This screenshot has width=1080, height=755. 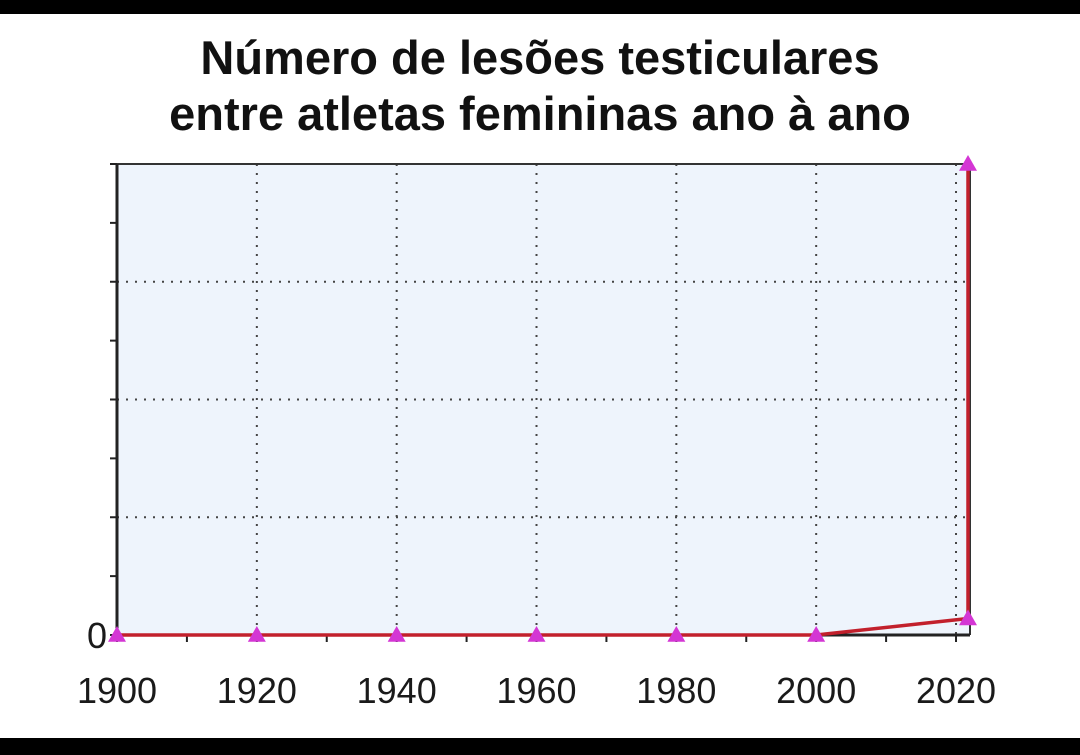 I want to click on x-tick-label: 1980, so click(x=676, y=690).